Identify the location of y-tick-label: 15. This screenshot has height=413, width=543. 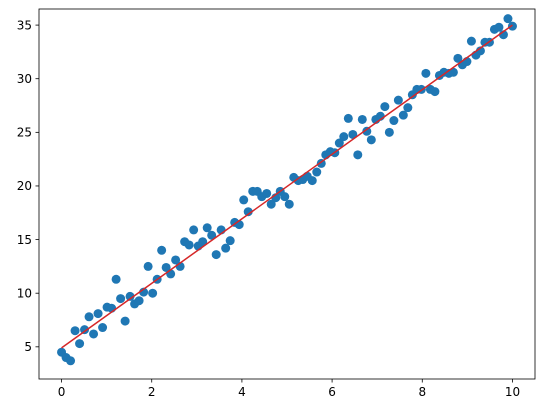
(24, 240).